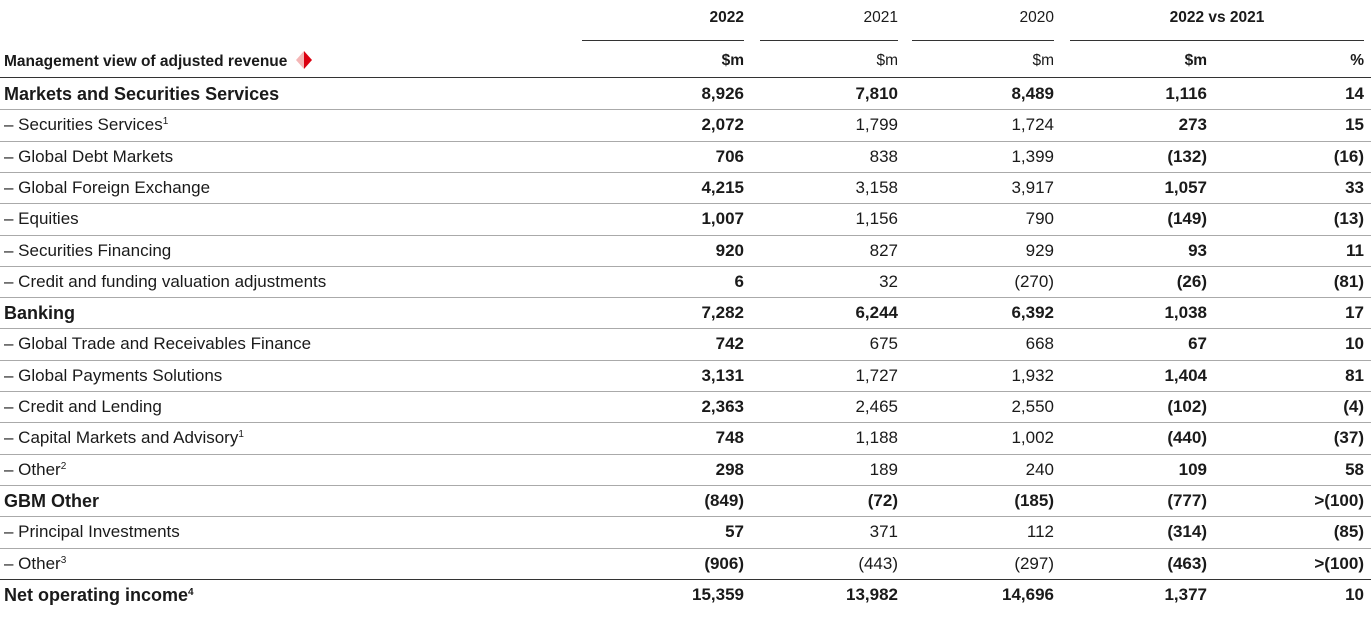 The width and height of the screenshot is (1371, 642). I want to click on row-label-text: GBM Other, so click(52, 500).